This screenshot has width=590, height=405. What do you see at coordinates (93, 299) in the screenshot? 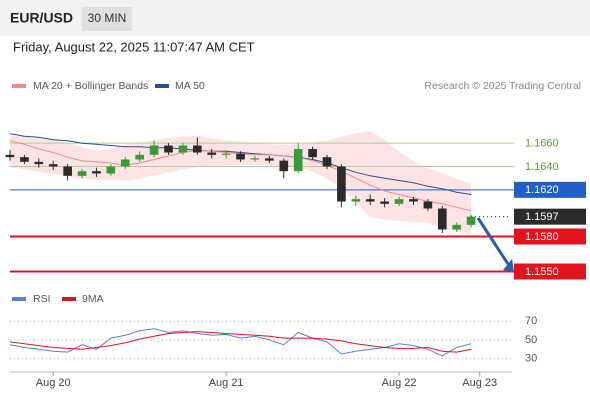
I see `legend-label: 9MA` at bounding box center [93, 299].